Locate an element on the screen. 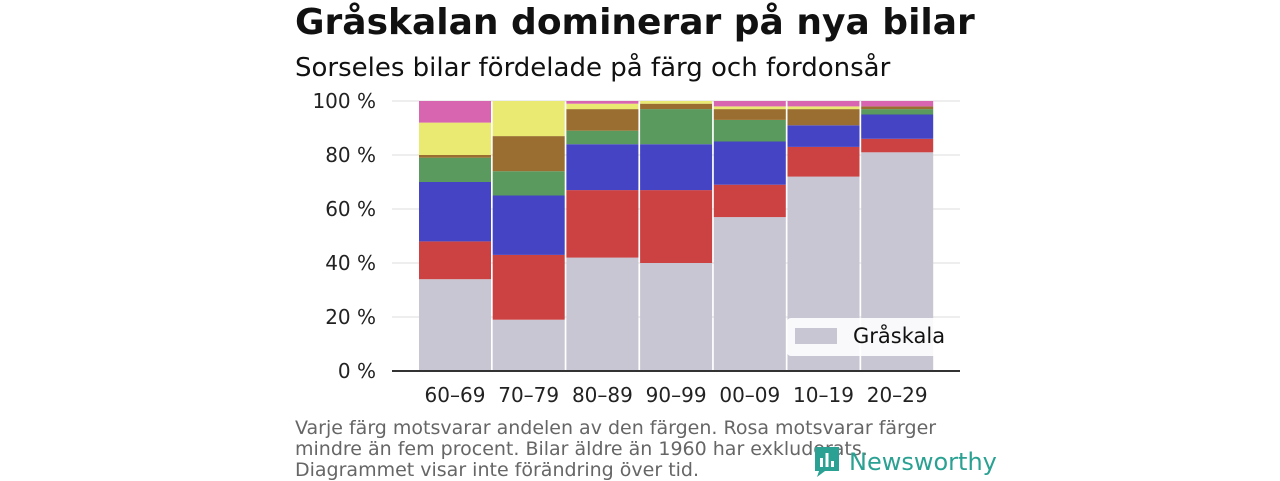 This screenshot has height=481, width=1280. y-tick-label: 0 % is located at coordinates (357, 371).